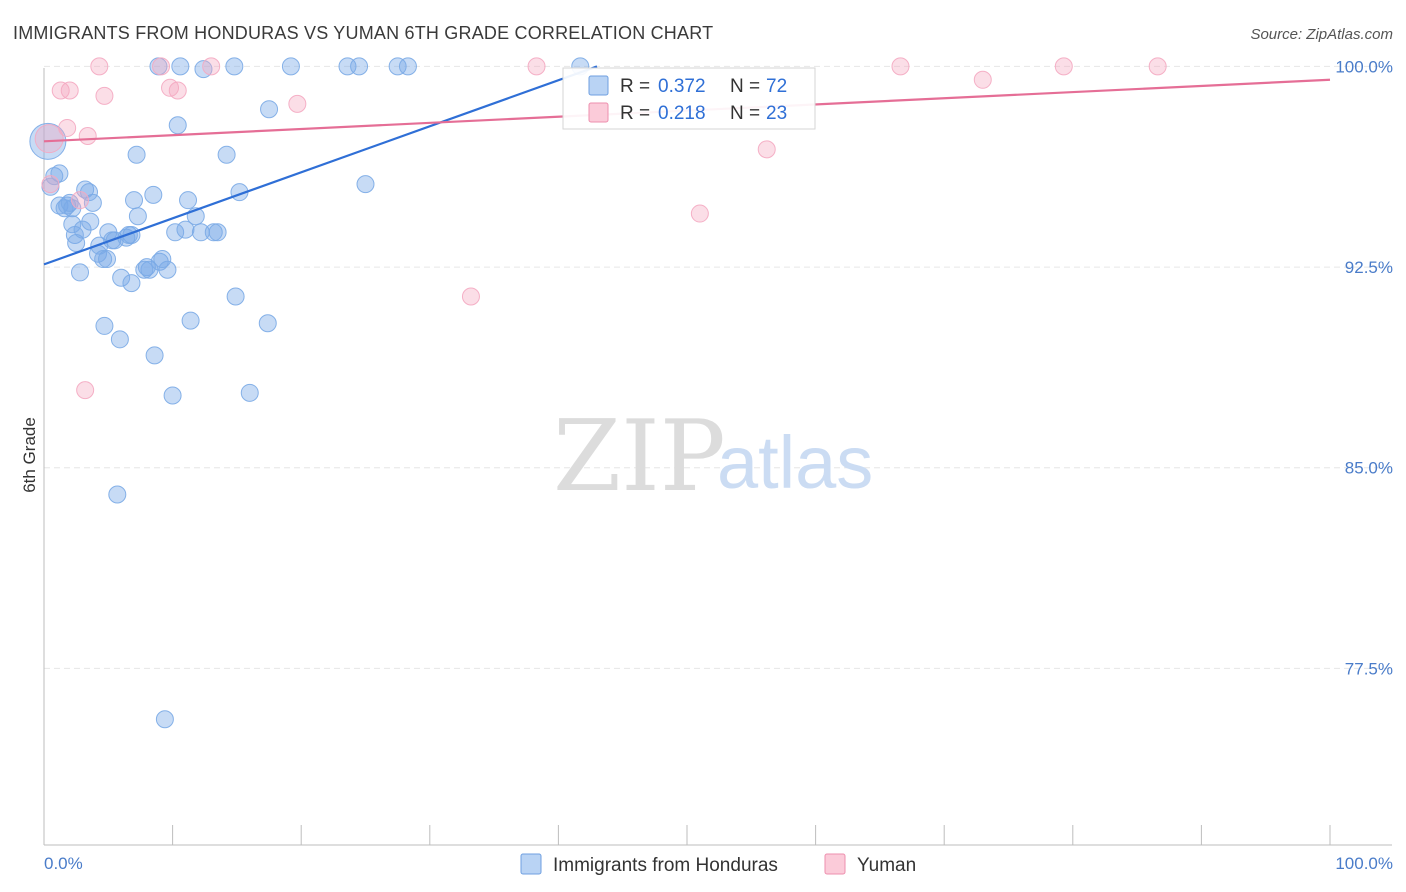  Describe the element at coordinates (1369, 468) in the screenshot. I see `y-tick-label-2: 85.0%` at that location.